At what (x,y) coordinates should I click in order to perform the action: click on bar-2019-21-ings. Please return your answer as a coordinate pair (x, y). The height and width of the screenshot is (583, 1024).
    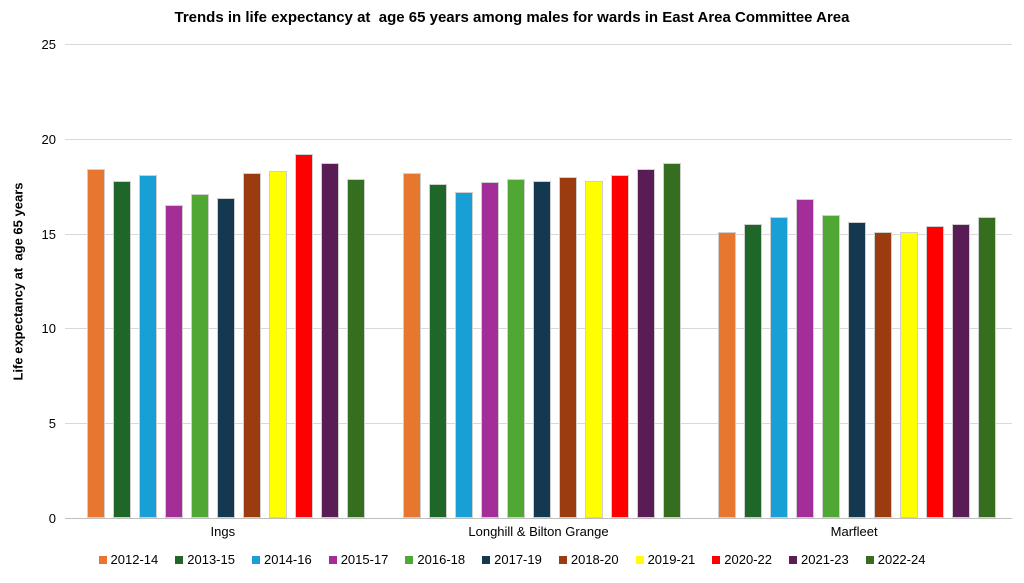
    Looking at the image, I should click on (278, 344).